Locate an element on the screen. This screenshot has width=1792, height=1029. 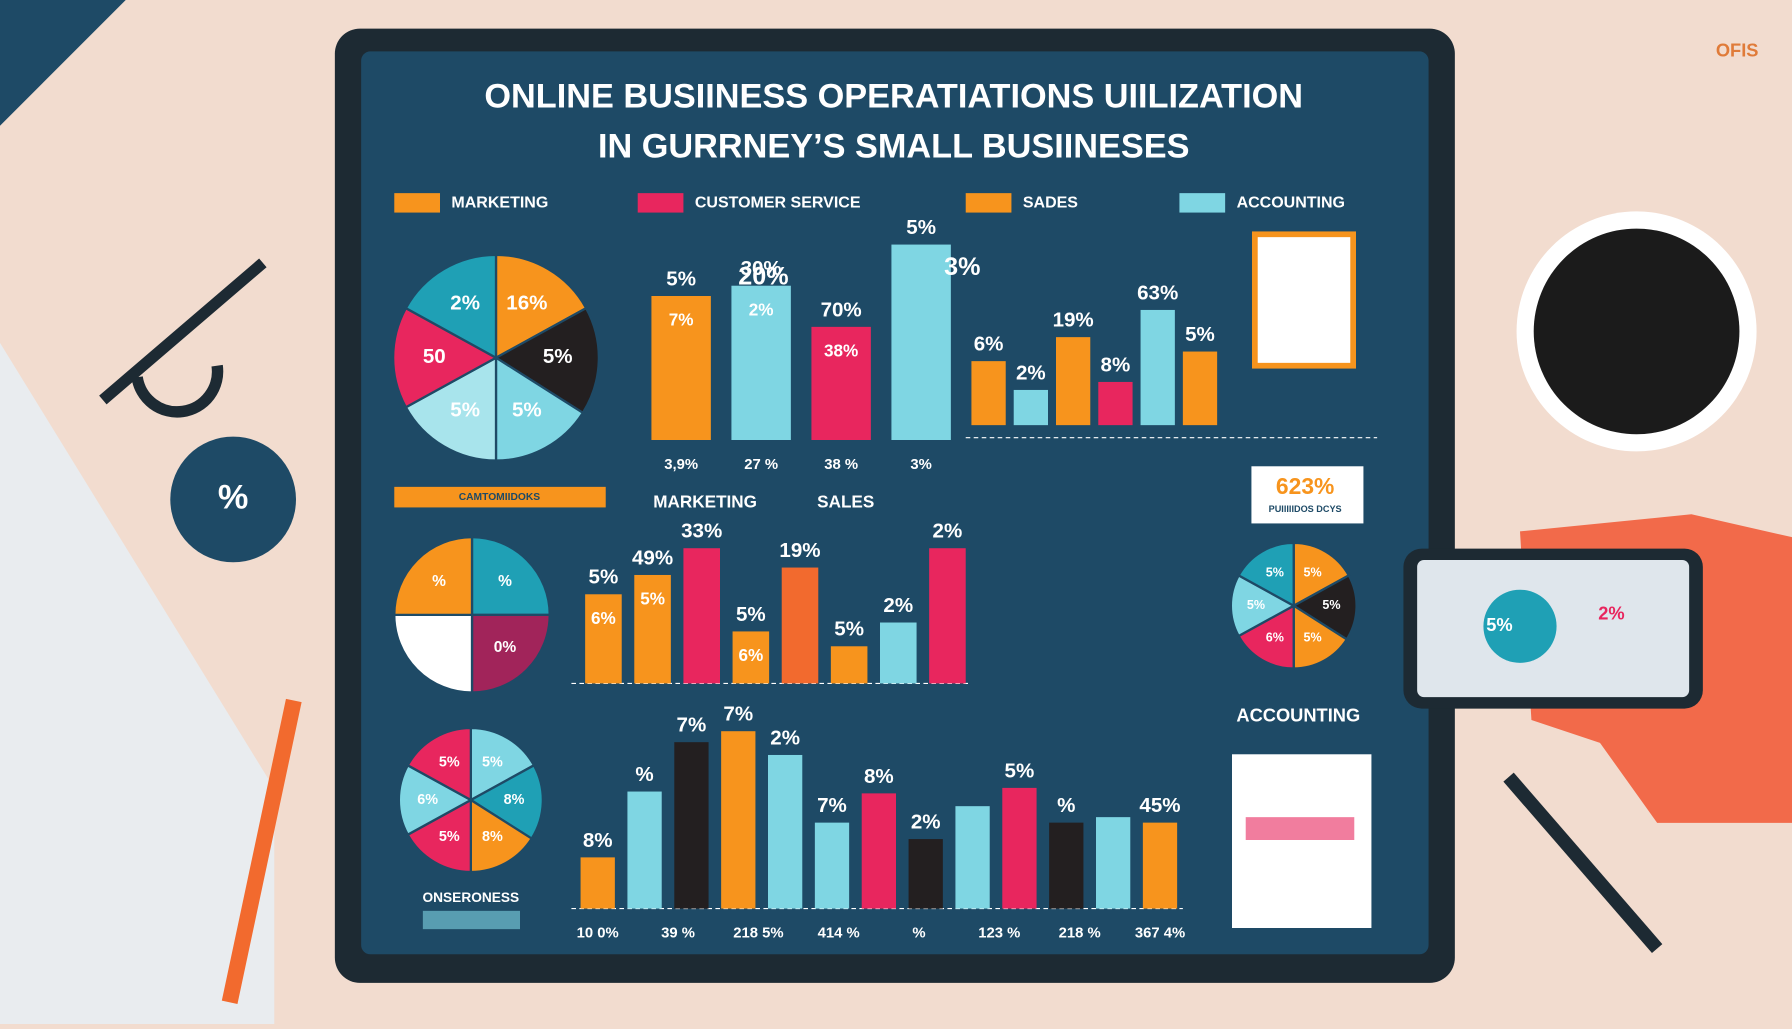
annotation: % is located at coordinates (233, 497).